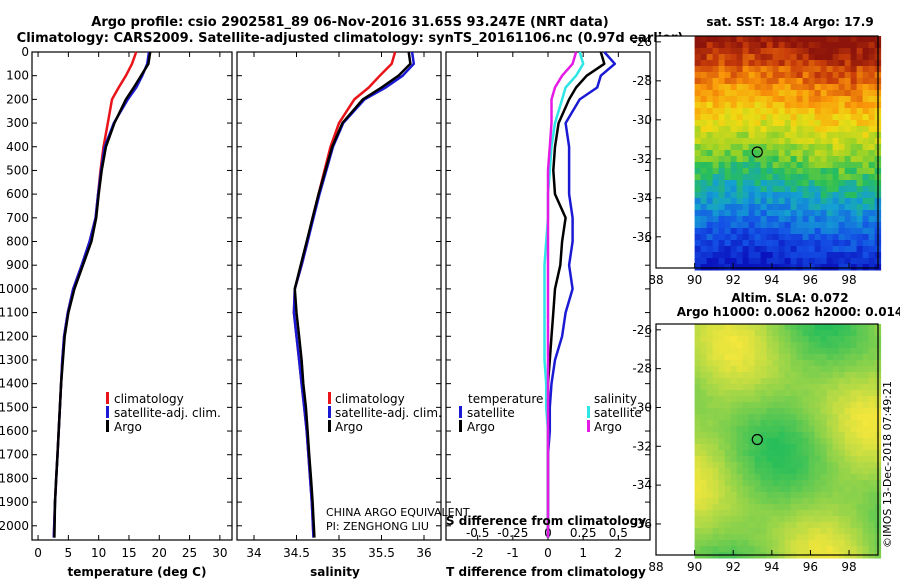 Image resolution: width=900 pixels, height=580 pixels. I want to click on lon-tick-label: 96, so click(810, 280).